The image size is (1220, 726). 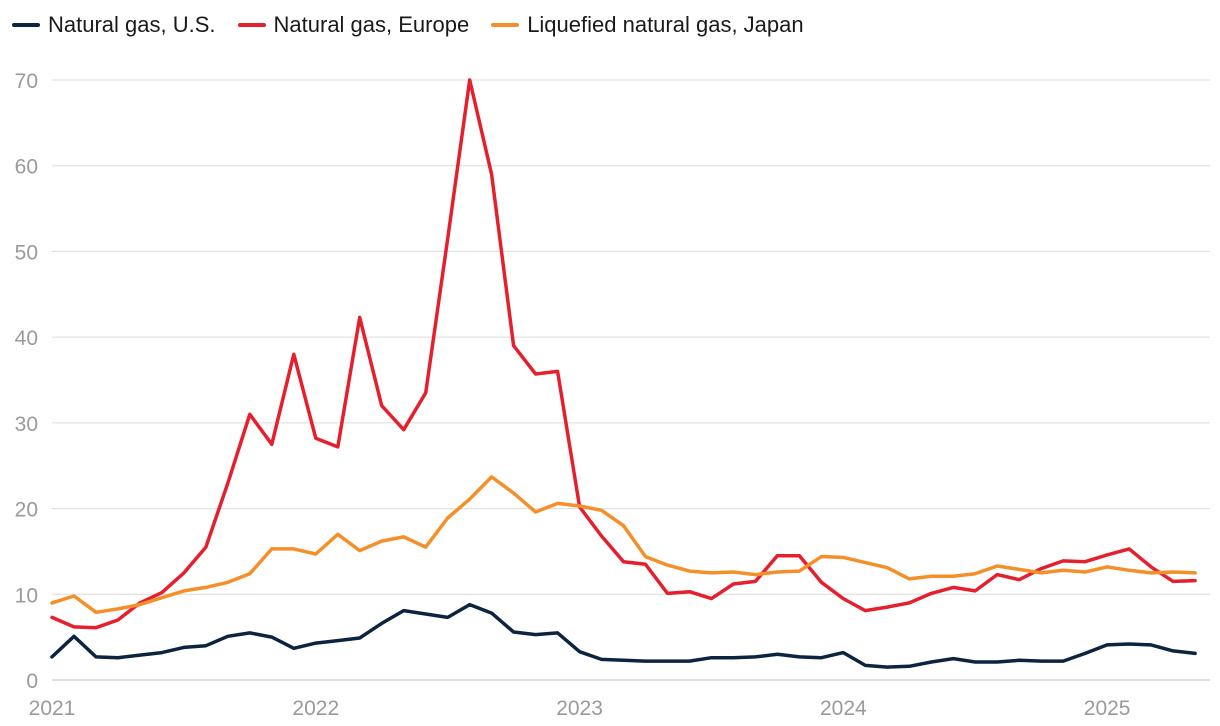 I want to click on legend-swatch-europe, so click(x=251, y=25).